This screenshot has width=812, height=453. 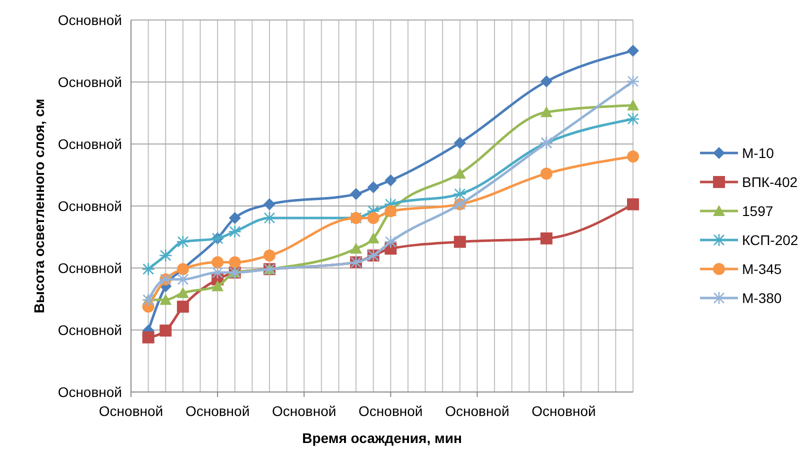 I want to click on y-axis-title: Высота осветленного слоя, см, so click(x=39, y=206).